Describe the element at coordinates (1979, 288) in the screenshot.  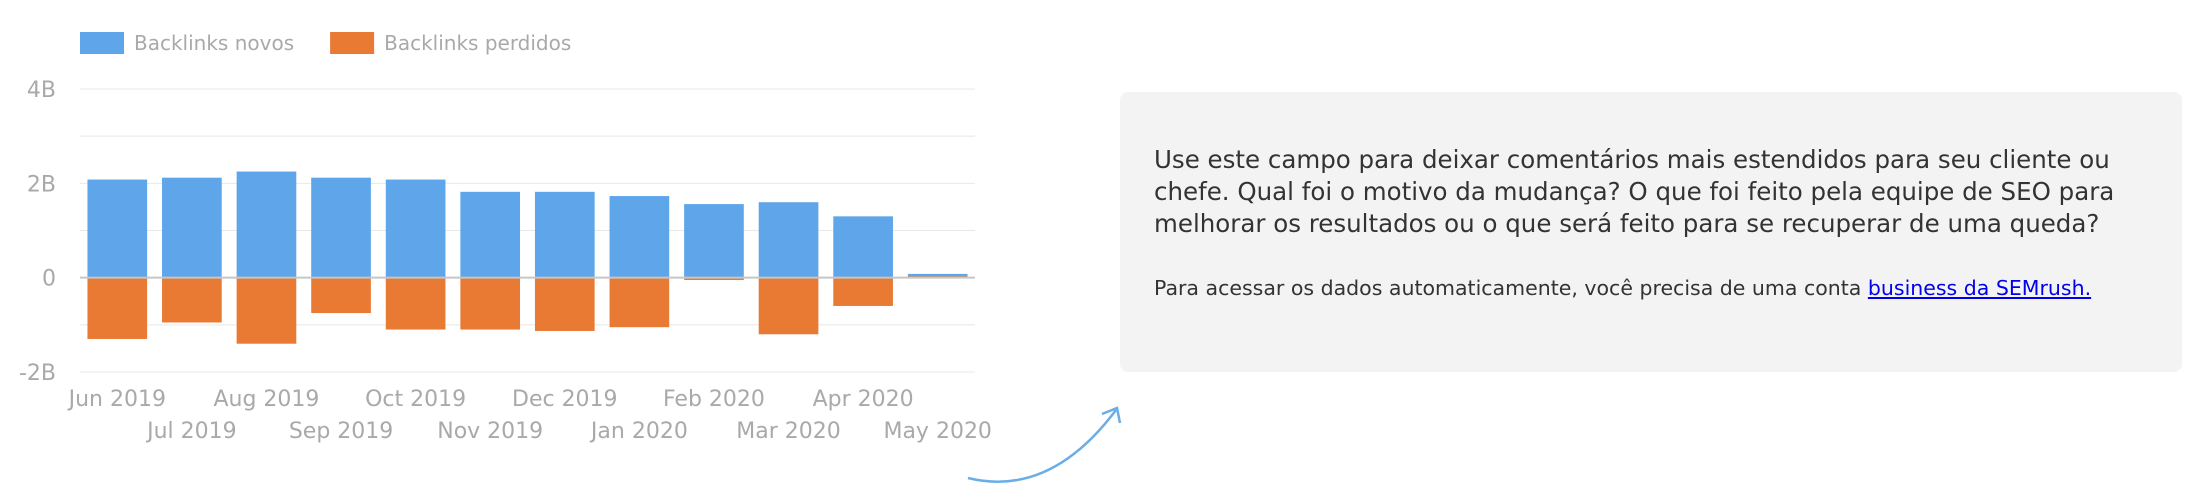
I see `semrush-business-link: business da SEMrush.` at that location.